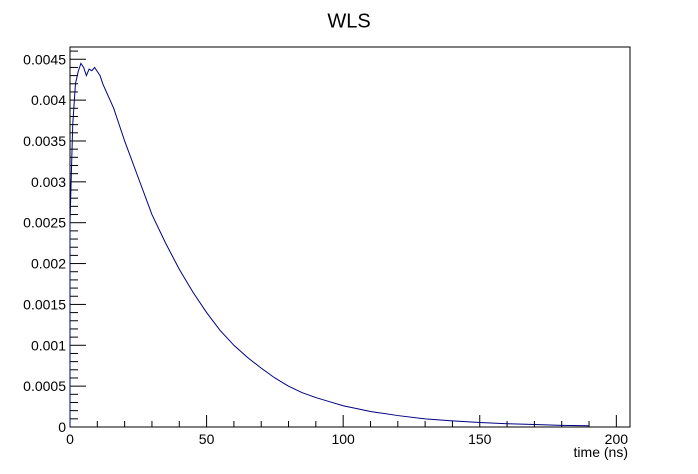 The width and height of the screenshot is (698, 474). Describe the element at coordinates (480, 439) in the screenshot. I see `x-tick-label: 150` at that location.